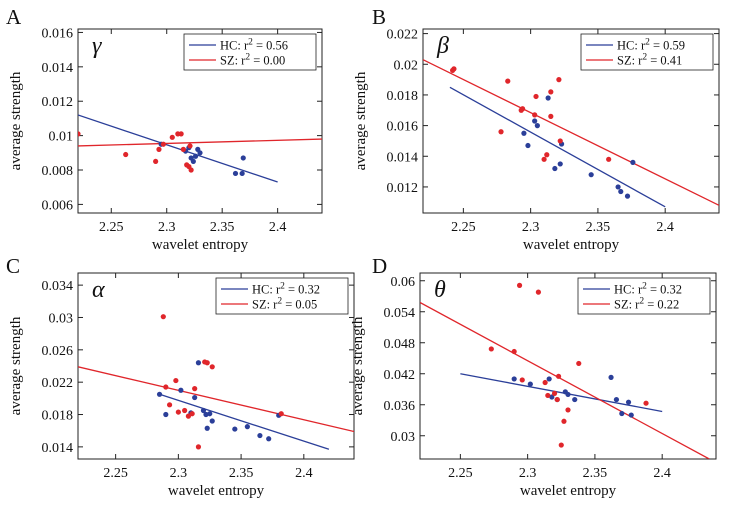 The image size is (747, 508). Describe the element at coordinates (14, 17) in the screenshot. I see `panel-letter-a: A` at that location.